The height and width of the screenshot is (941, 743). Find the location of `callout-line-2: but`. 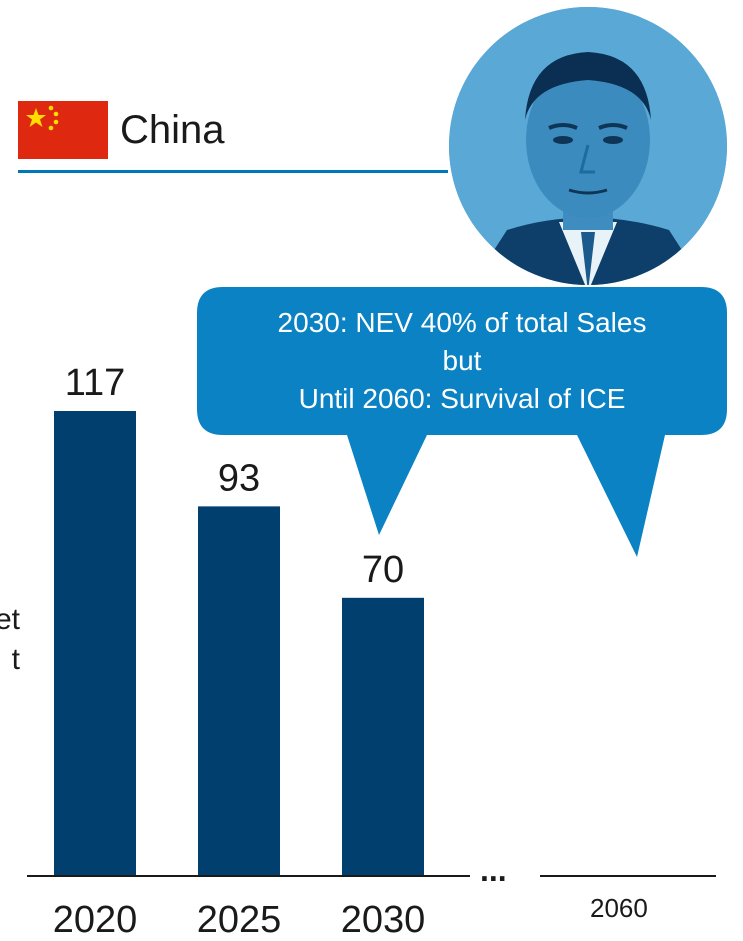

callout-line-2: but is located at coordinates (462, 360).